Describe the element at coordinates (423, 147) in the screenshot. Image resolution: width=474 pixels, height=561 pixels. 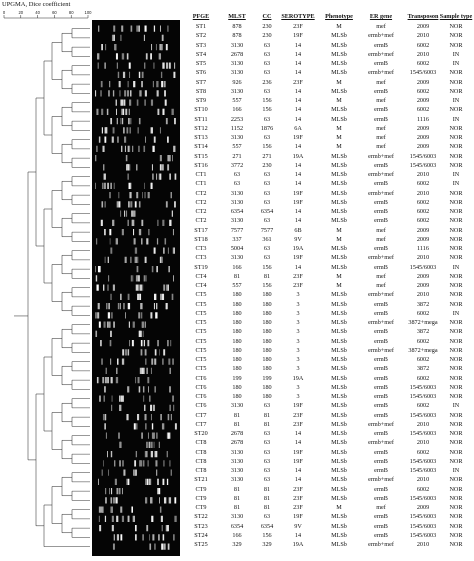
I see `cell-transposon: 2009` at that location.